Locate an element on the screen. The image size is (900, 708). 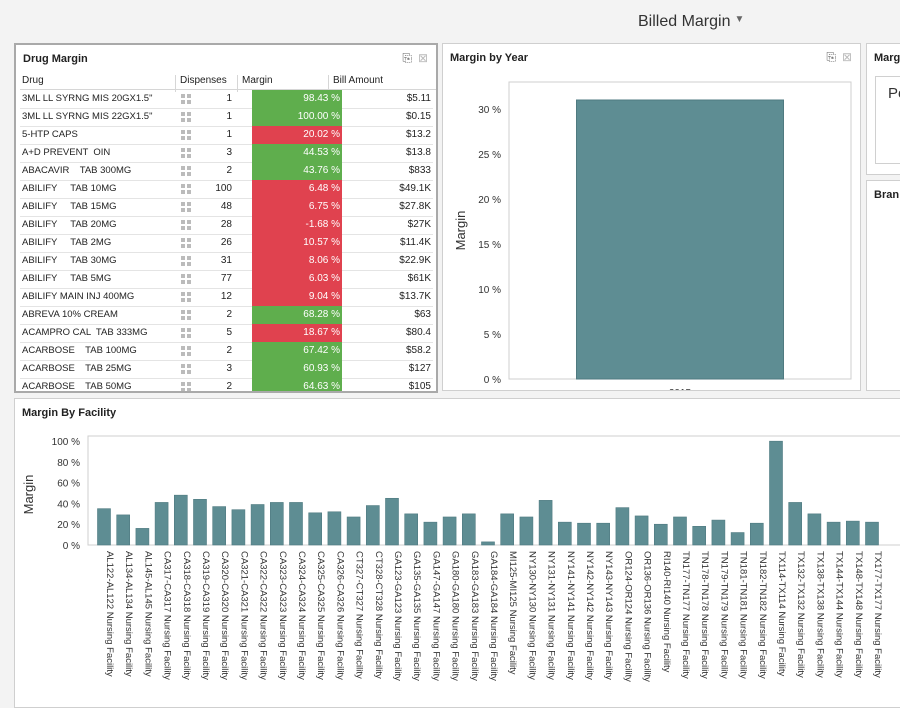
cell-drug: ABILIFY TAB 15MG is located at coordinates (69, 206).